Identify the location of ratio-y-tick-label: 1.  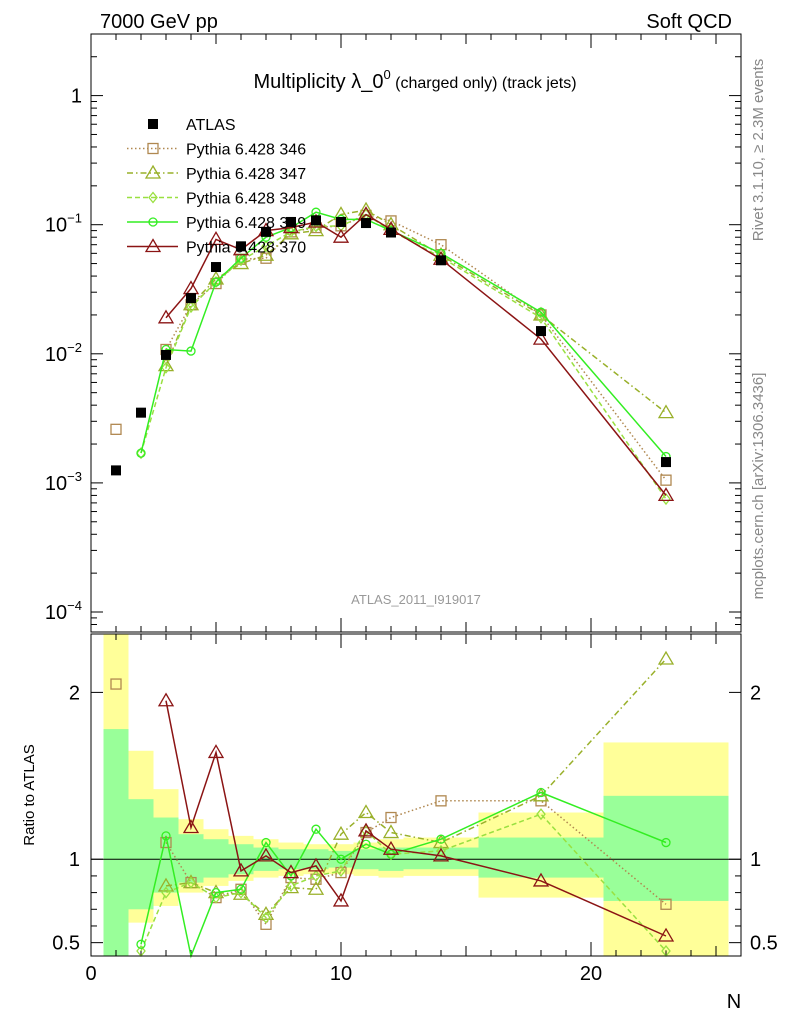
(74, 860).